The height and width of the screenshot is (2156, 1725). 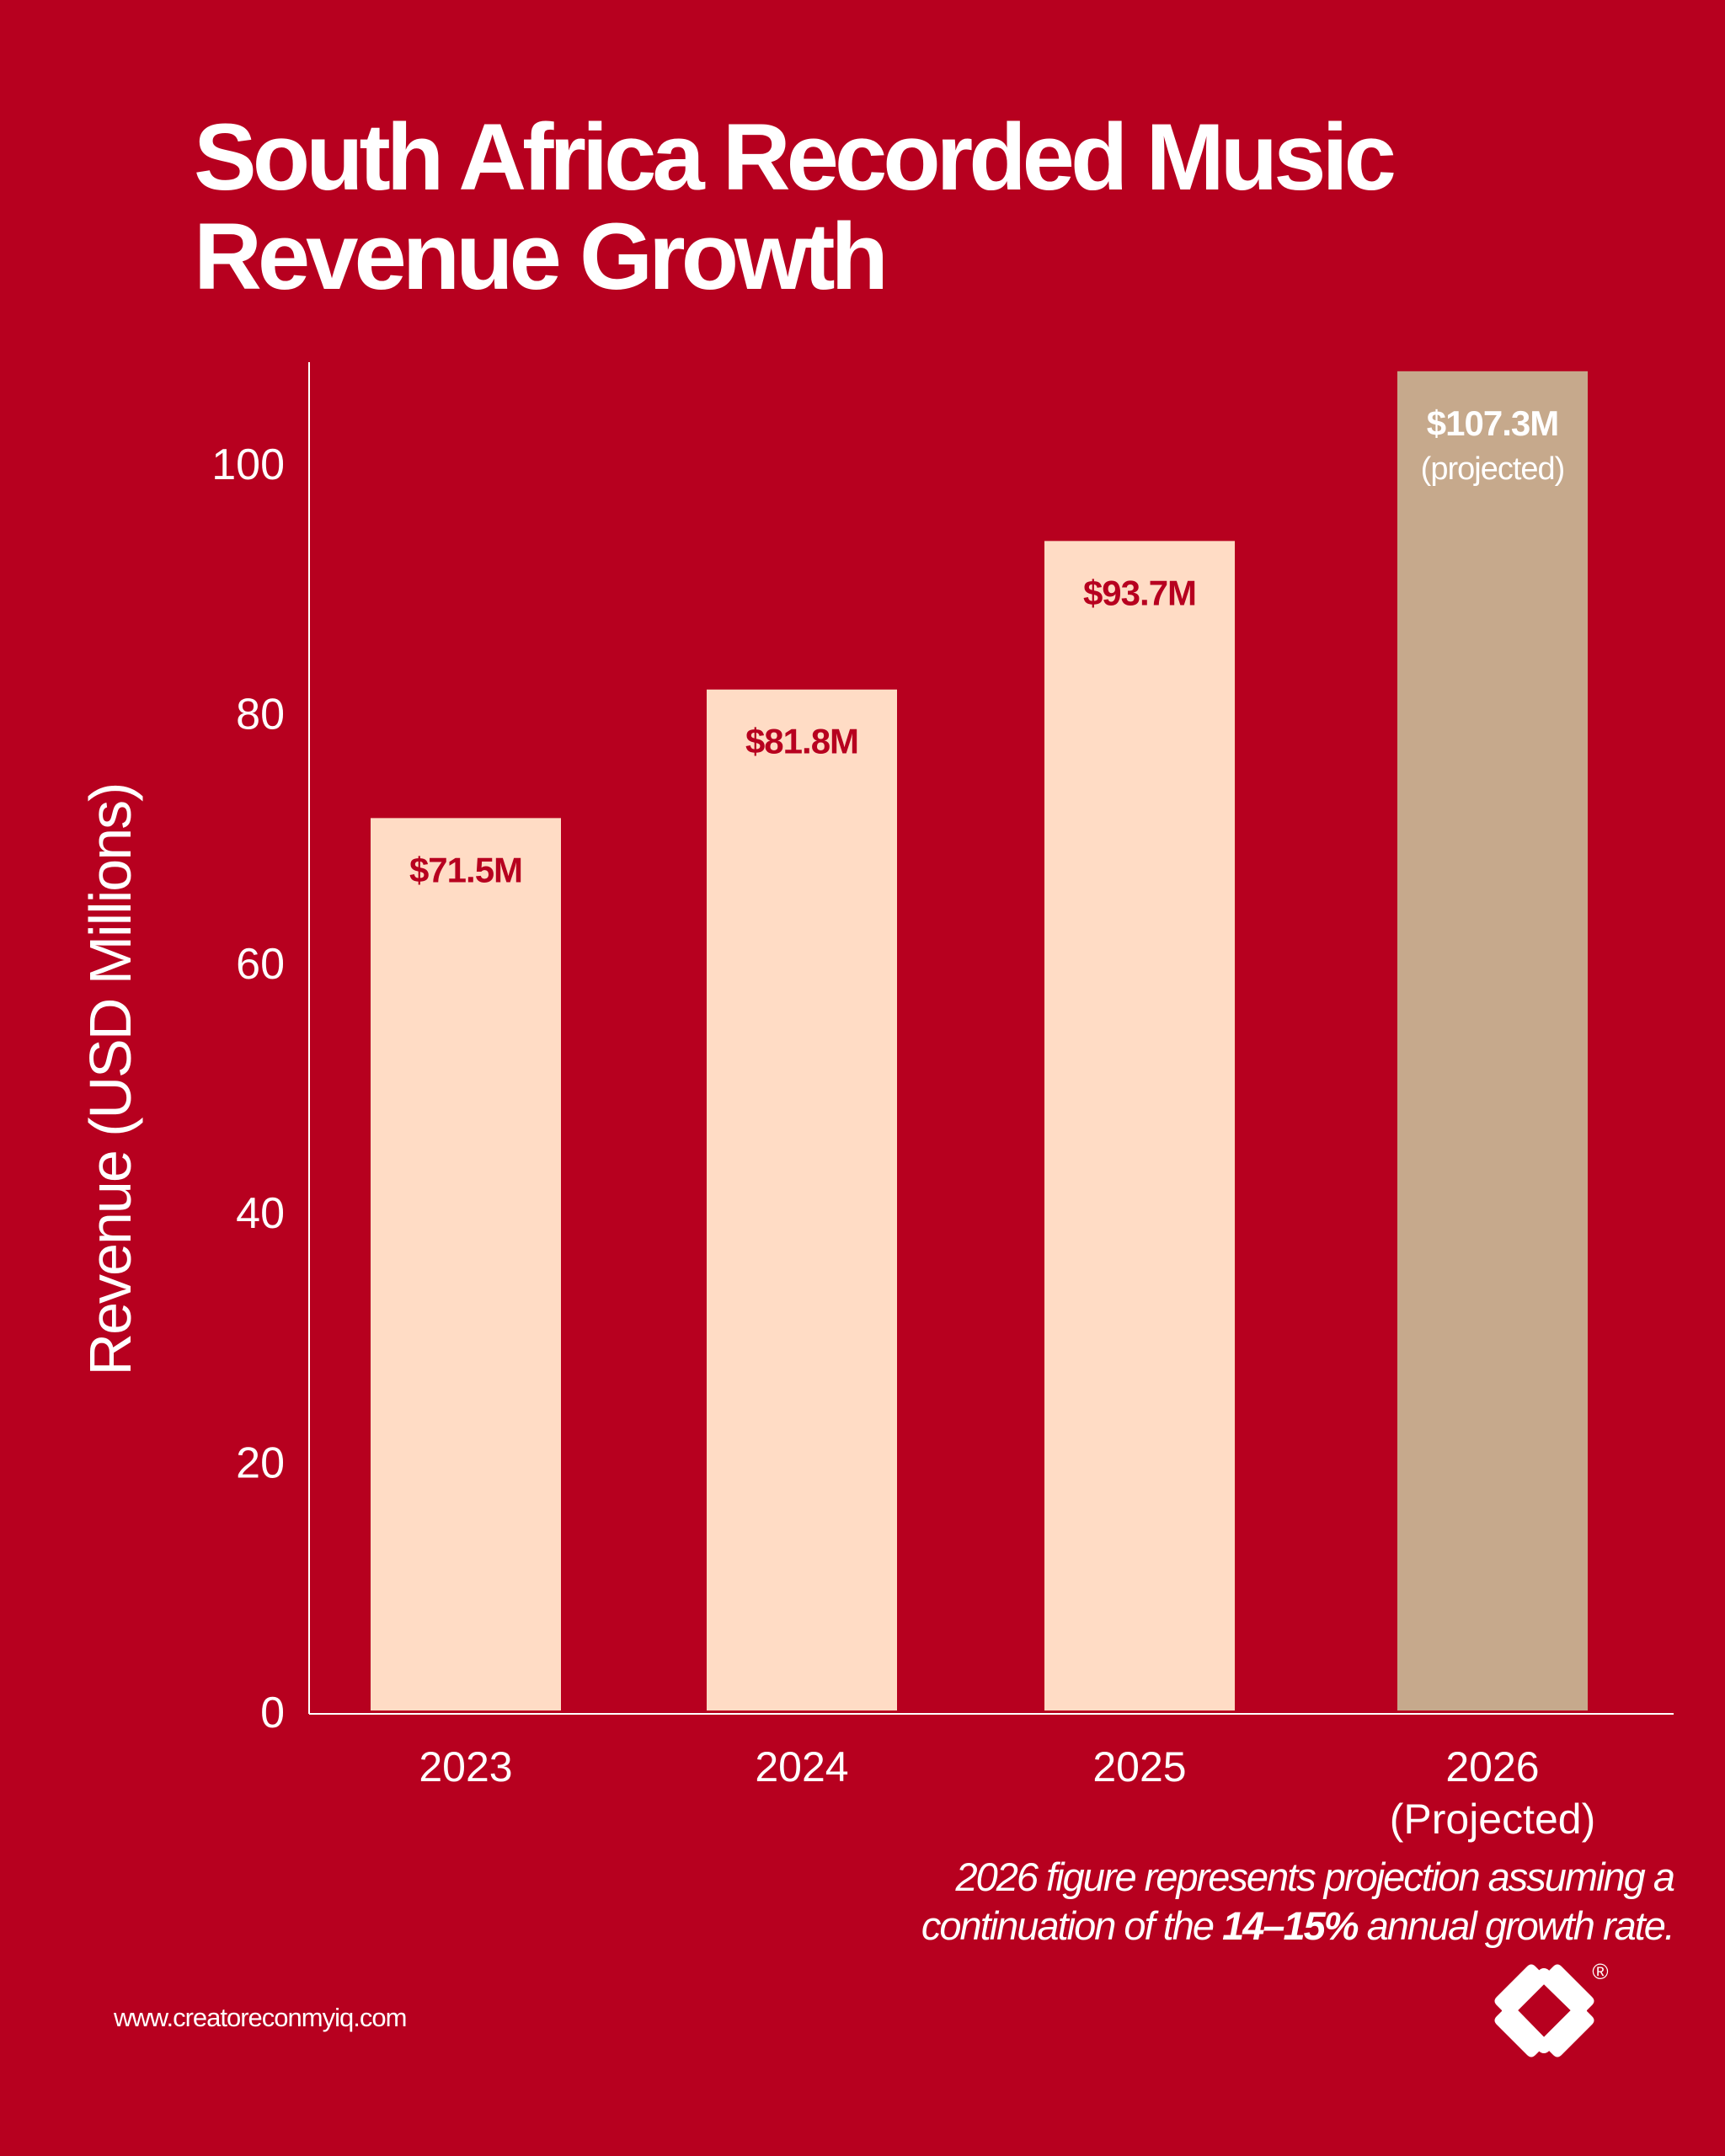 What do you see at coordinates (248, 464) in the screenshot?
I see `y-tick-label: 100` at bounding box center [248, 464].